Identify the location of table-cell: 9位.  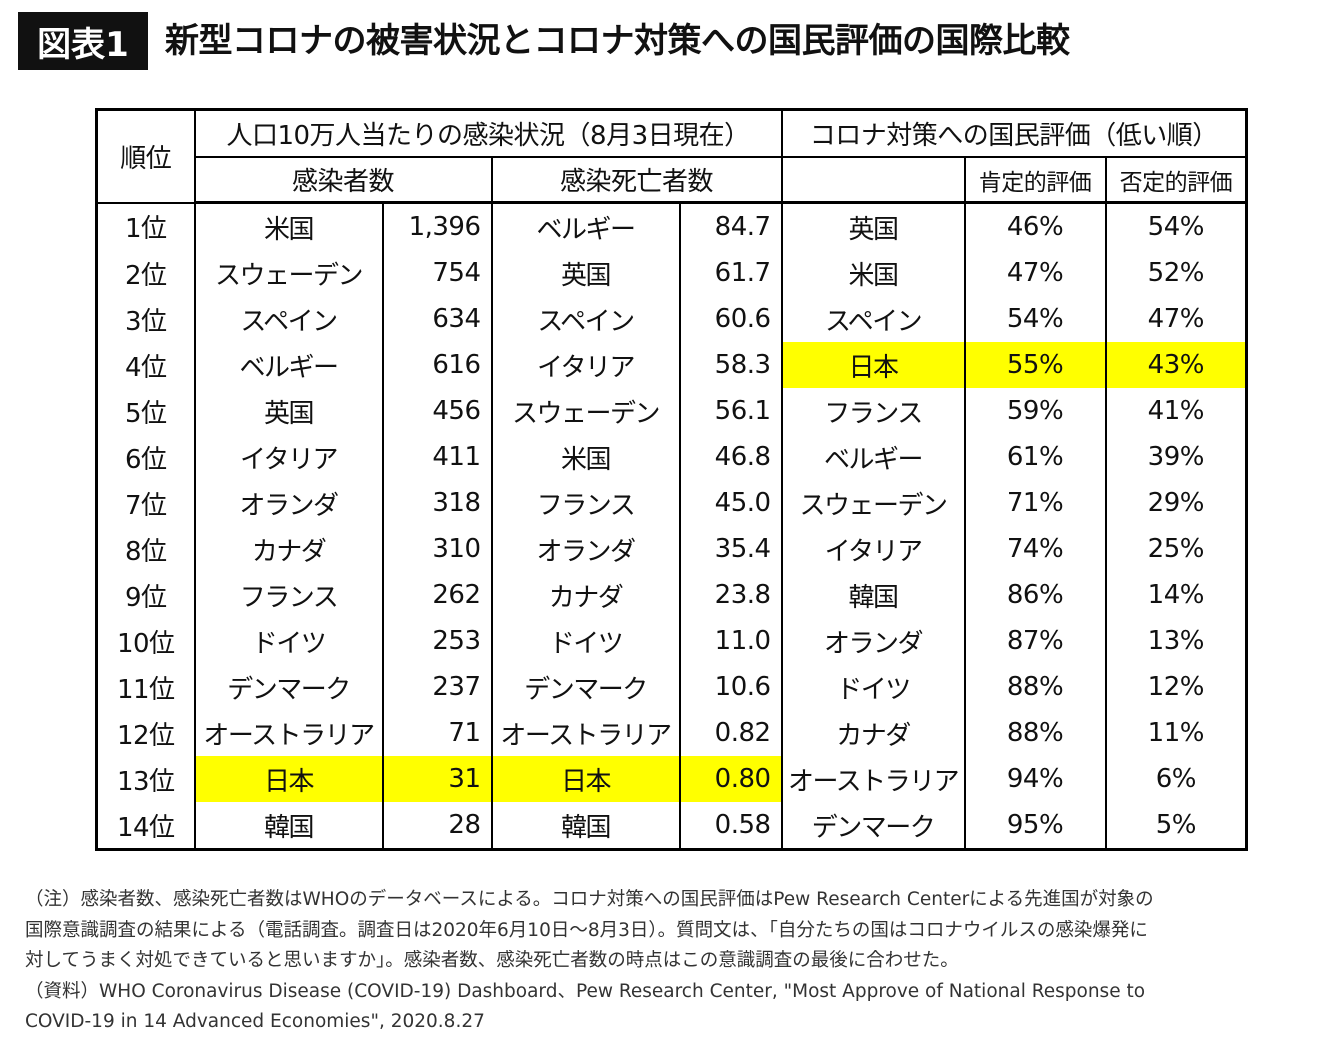
(145, 595).